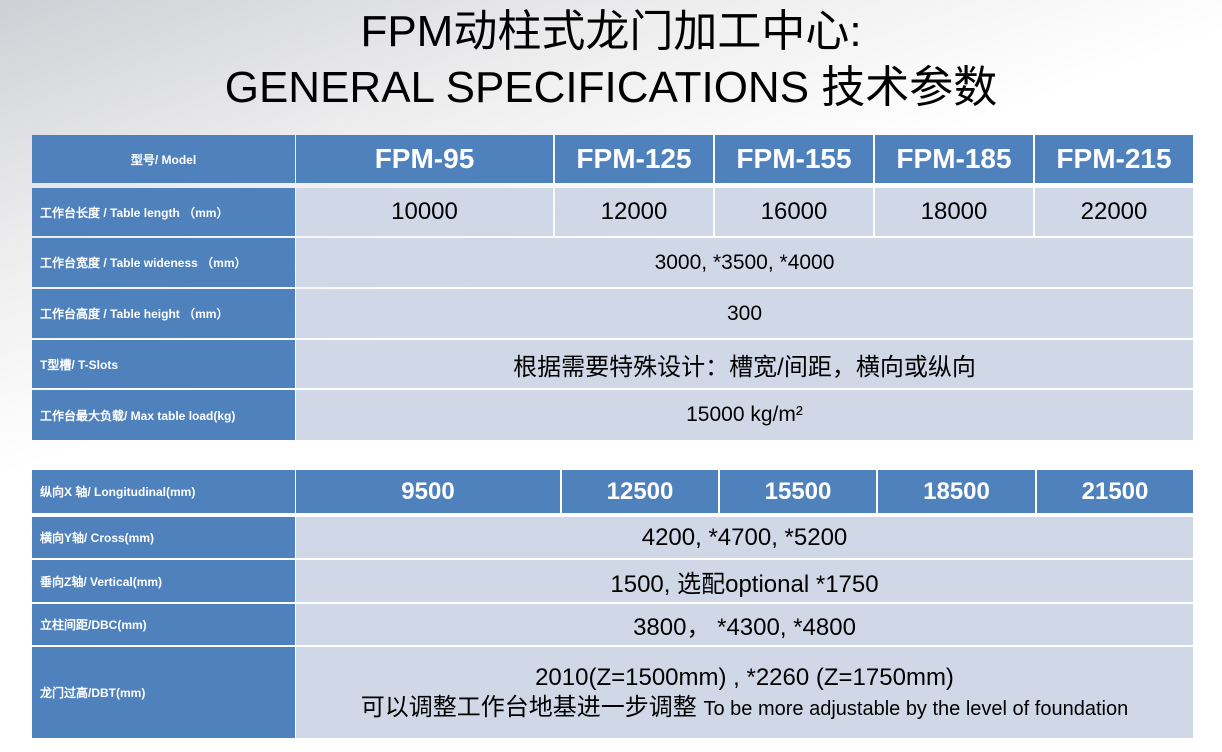  What do you see at coordinates (794, 159) in the screenshot?
I see `model-header: FPM-155` at bounding box center [794, 159].